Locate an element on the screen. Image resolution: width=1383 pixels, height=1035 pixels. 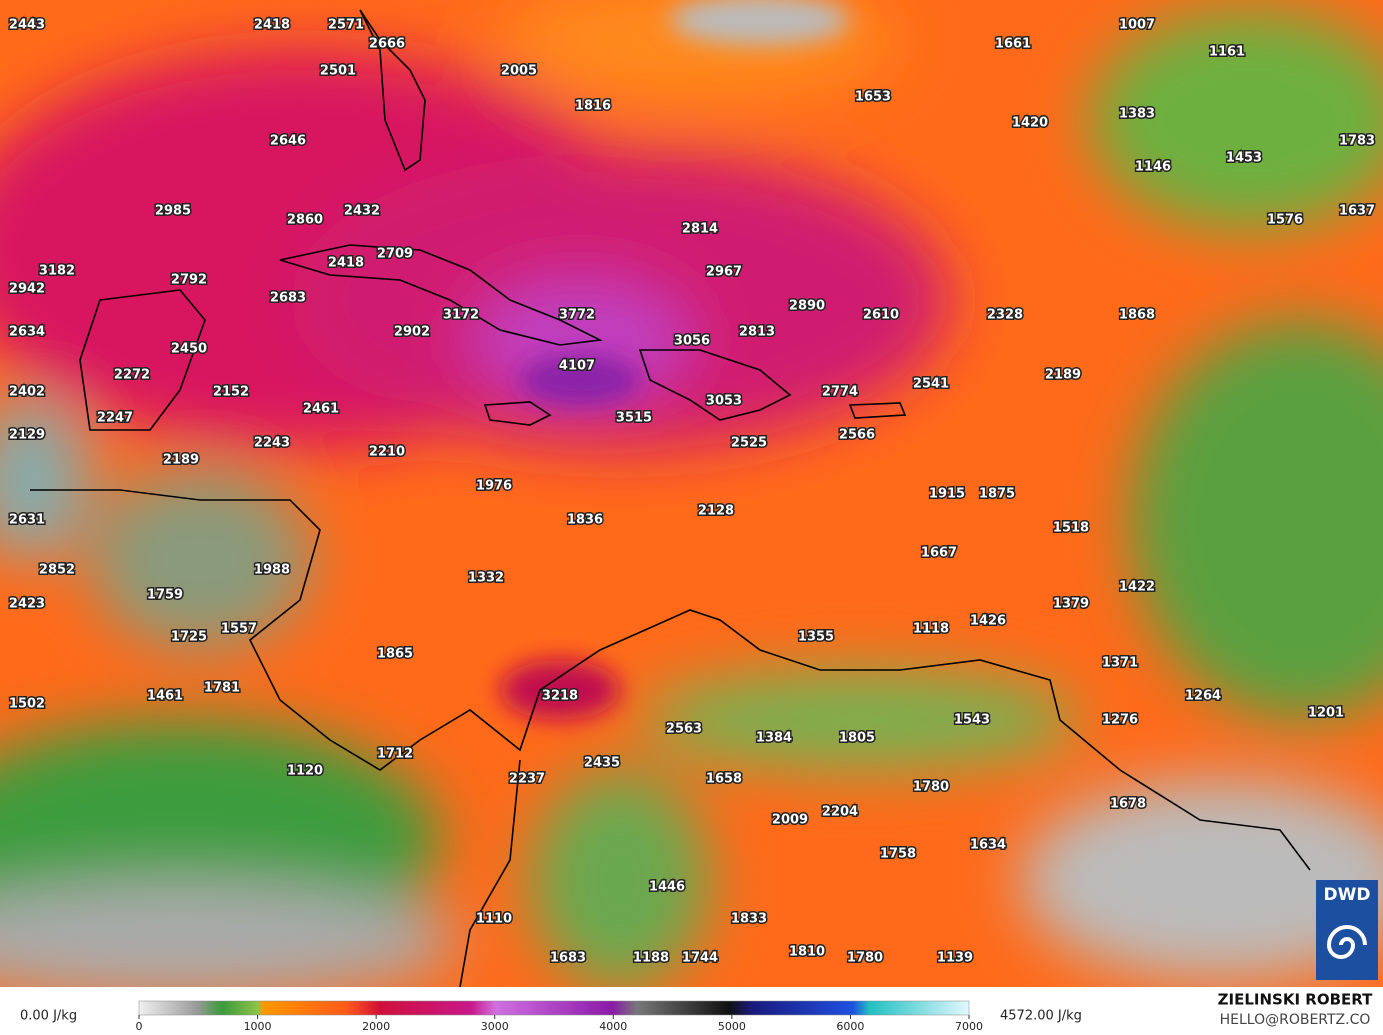
value-label: 2985 is located at coordinates (173, 211).